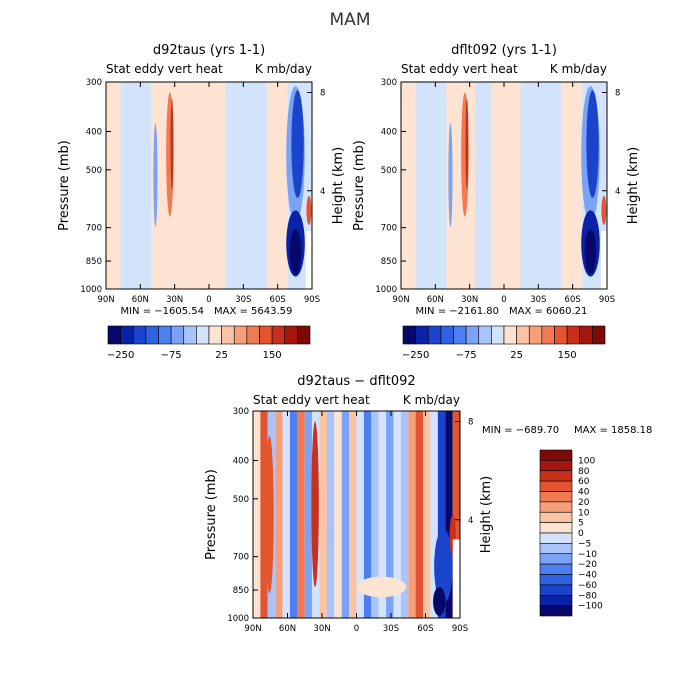 This screenshot has height=700, width=700. I want to click on colorbar-label: −80, so click(587, 596).